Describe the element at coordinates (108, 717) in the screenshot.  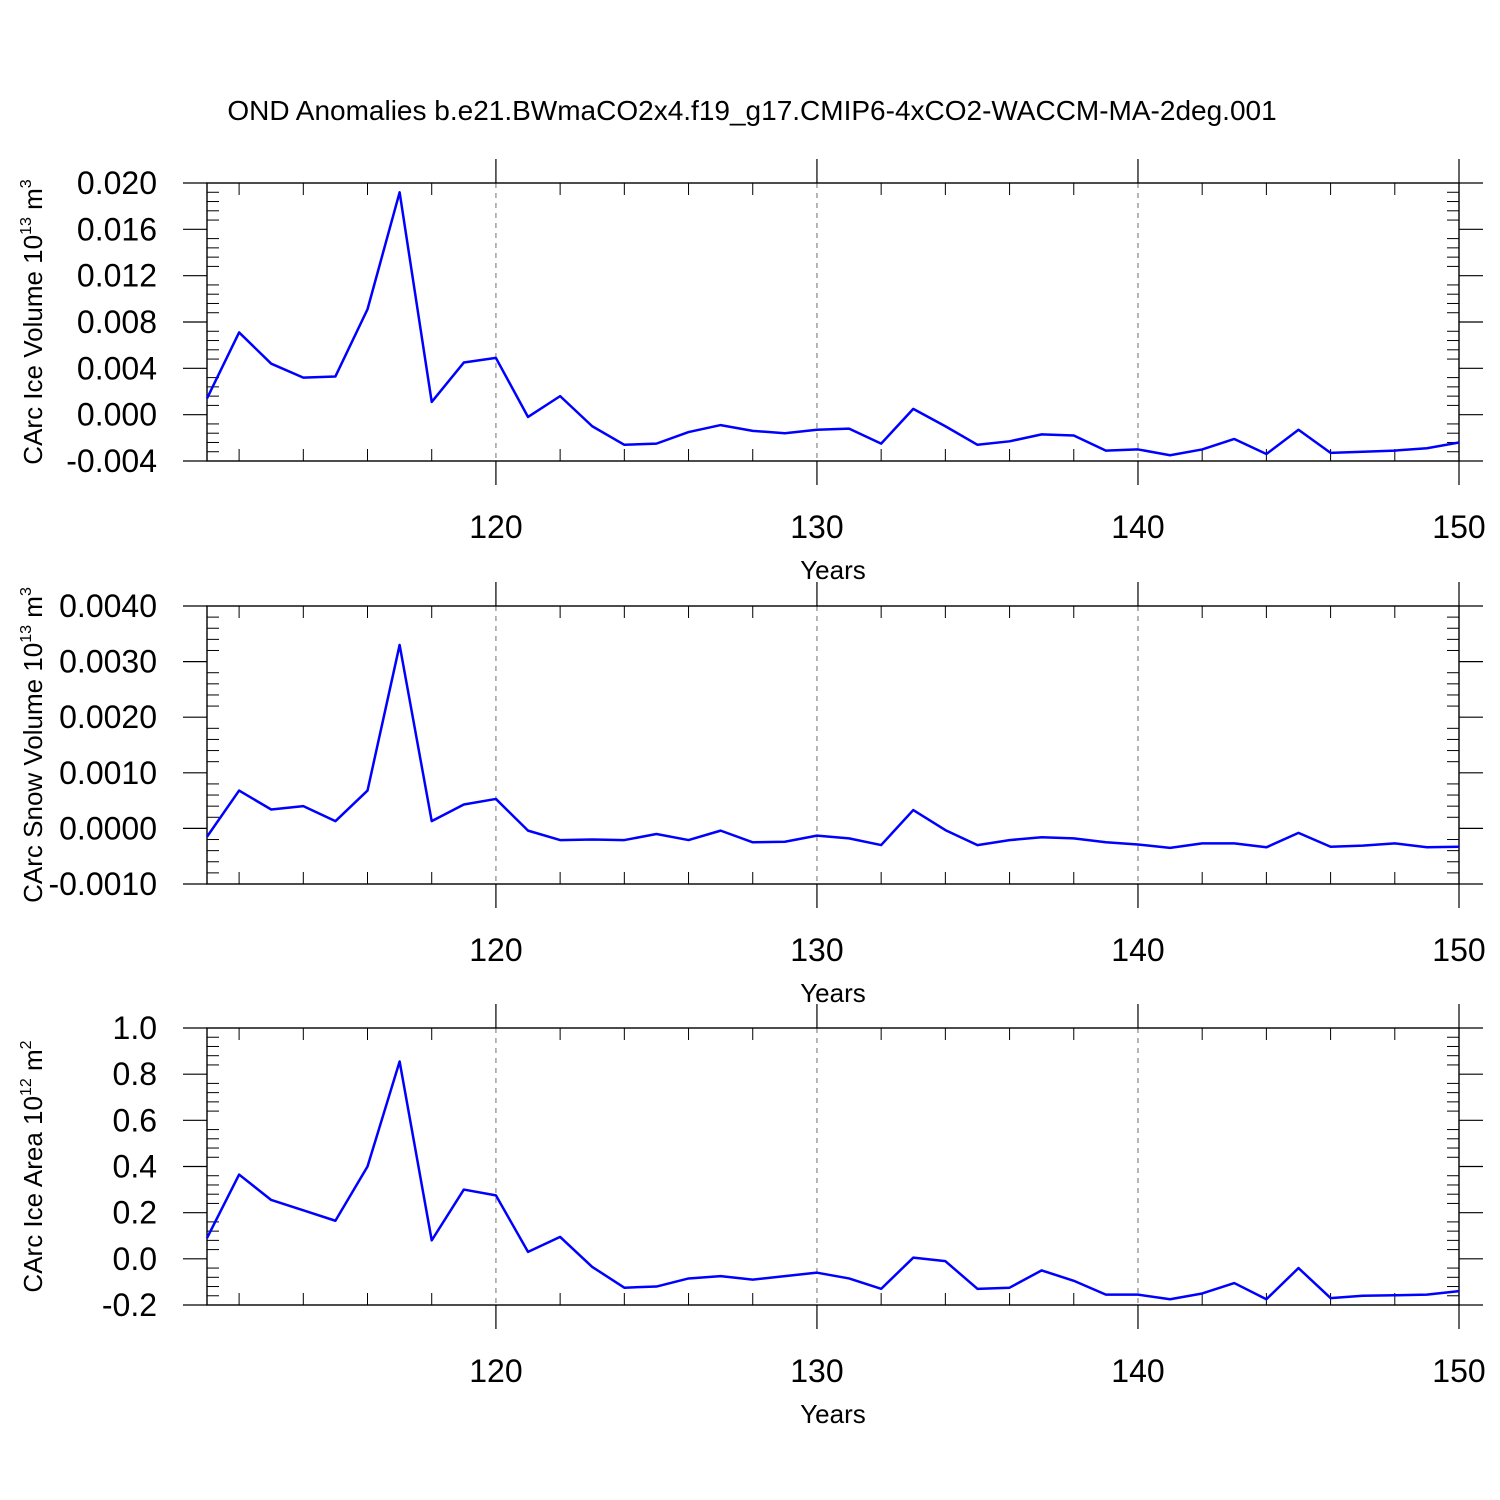
I see `y-tick-label: 0.0020` at that location.